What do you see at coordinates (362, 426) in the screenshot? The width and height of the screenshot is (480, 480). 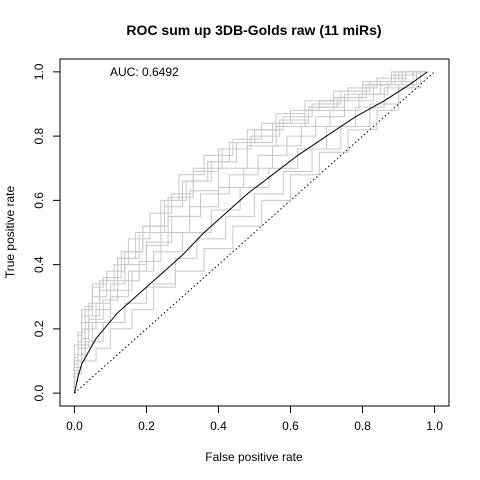 I see `x-tick-label: 0.8` at bounding box center [362, 426].